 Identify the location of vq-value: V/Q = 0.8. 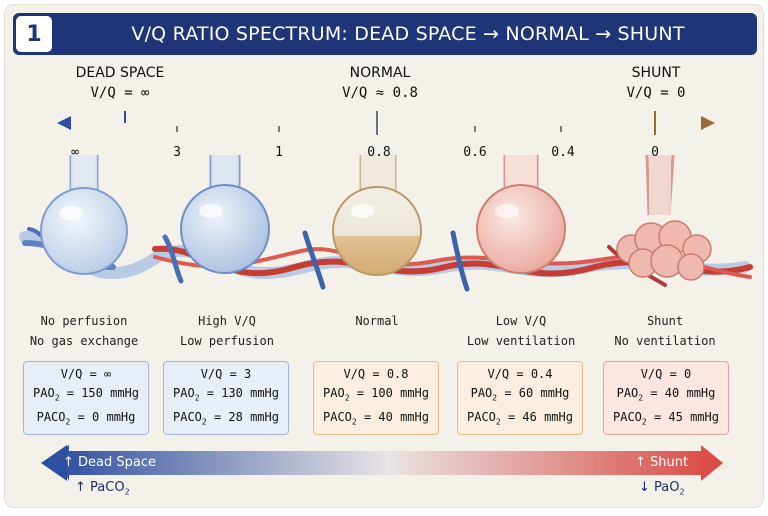
(376, 374).